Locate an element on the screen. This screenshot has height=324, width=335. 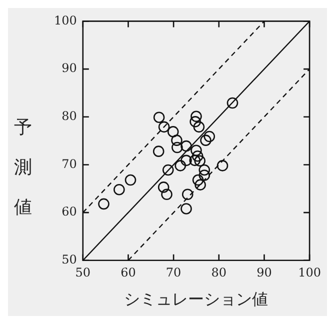
x-tick-label: 90 is located at coordinates (264, 273).